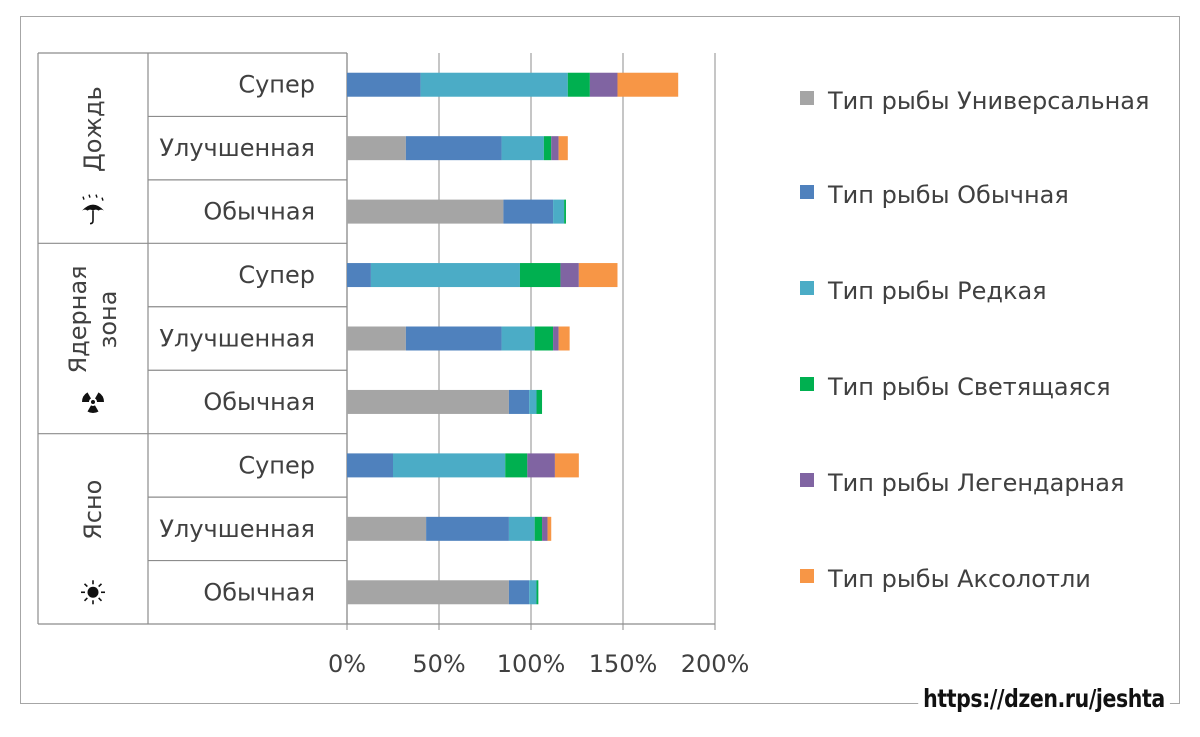 Image resolution: width=1200 pixels, height=737 pixels. What do you see at coordinates (959, 579) in the screenshot?
I see `legend-label: Тип рыбы Аксолотли` at bounding box center [959, 579].